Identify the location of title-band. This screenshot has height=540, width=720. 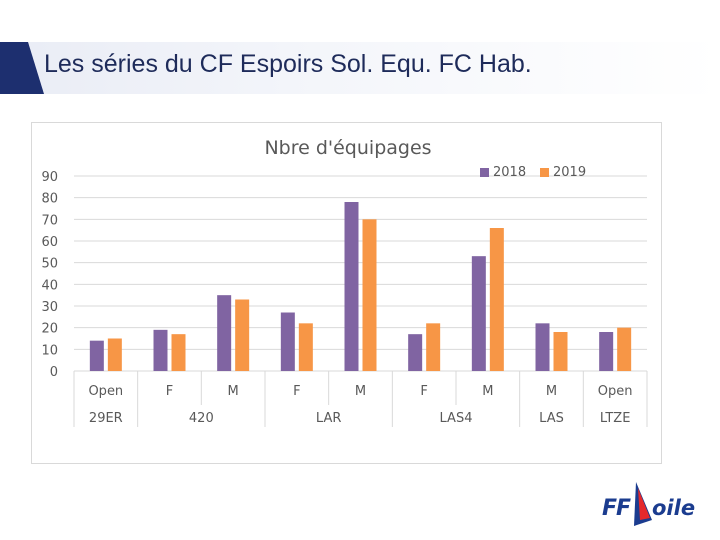
(360, 68).